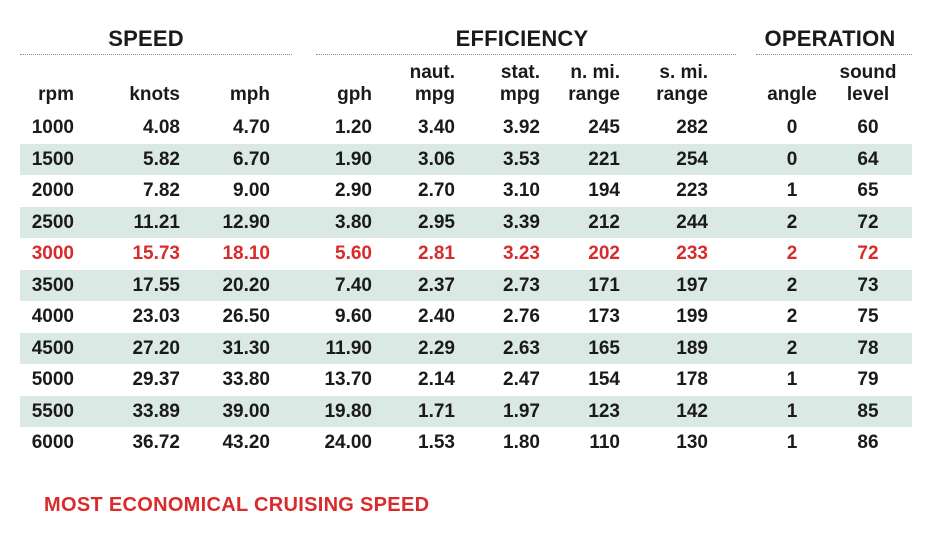 This screenshot has height=546, width=938. Describe the element at coordinates (604, 379) in the screenshot. I see `table-cell: 154` at that location.